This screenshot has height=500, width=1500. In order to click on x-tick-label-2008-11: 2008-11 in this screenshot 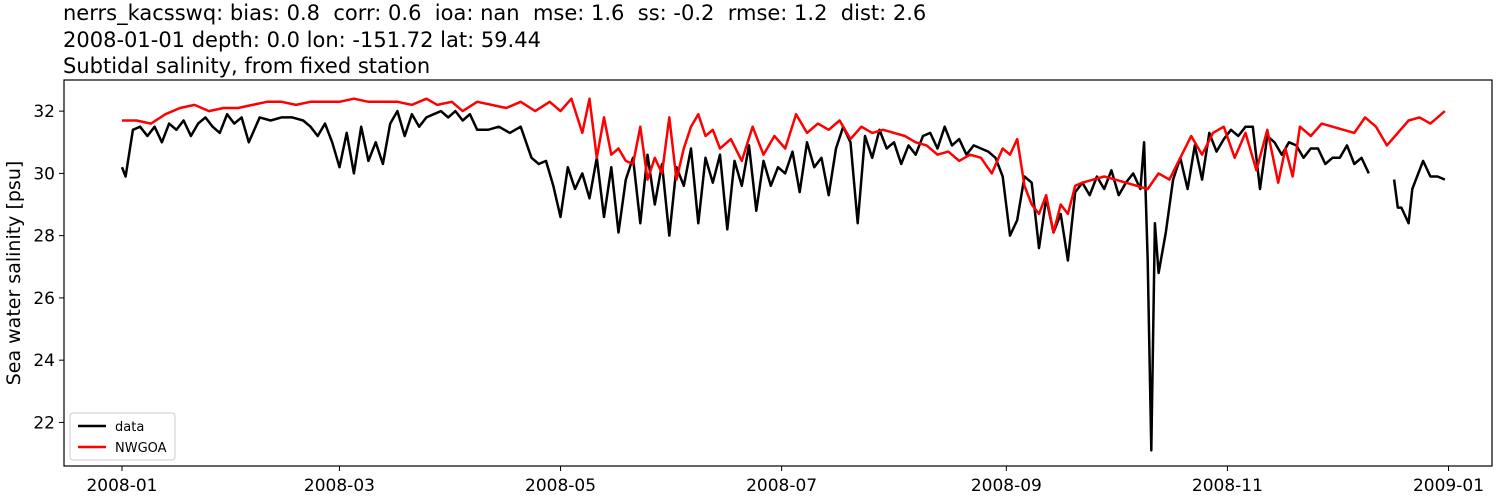, I will do `click(1227, 486)`.